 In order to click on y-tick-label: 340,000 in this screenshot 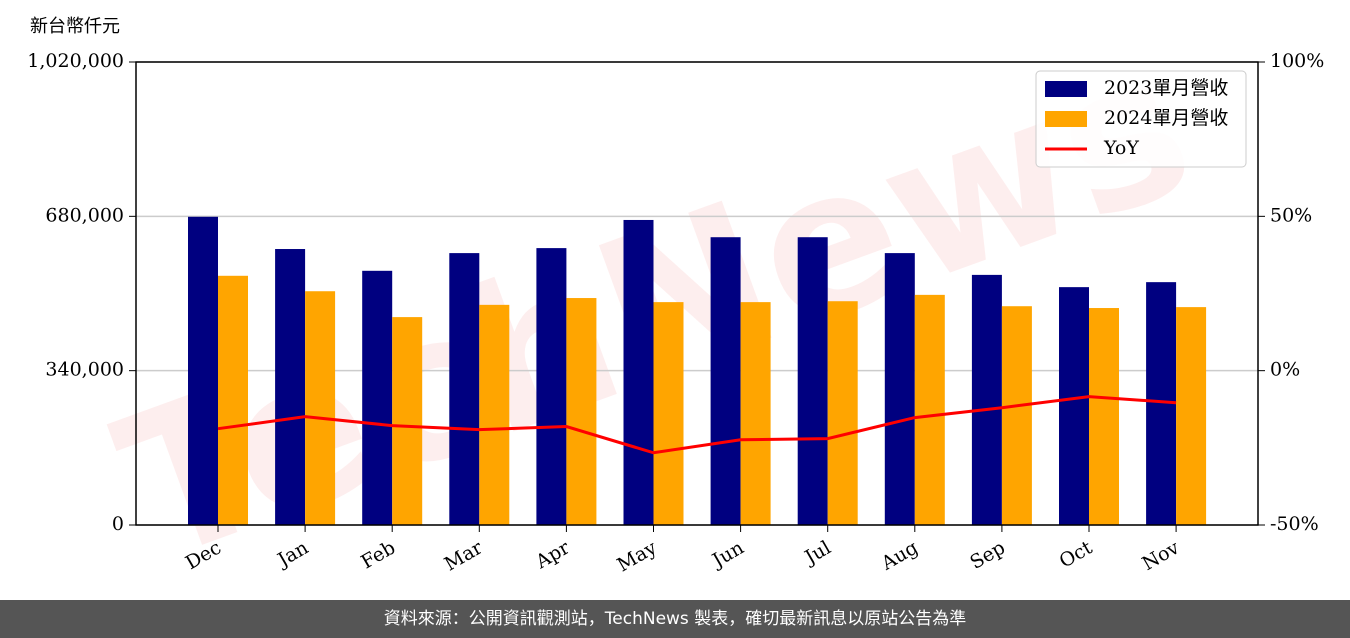, I will do `click(84, 370)`.